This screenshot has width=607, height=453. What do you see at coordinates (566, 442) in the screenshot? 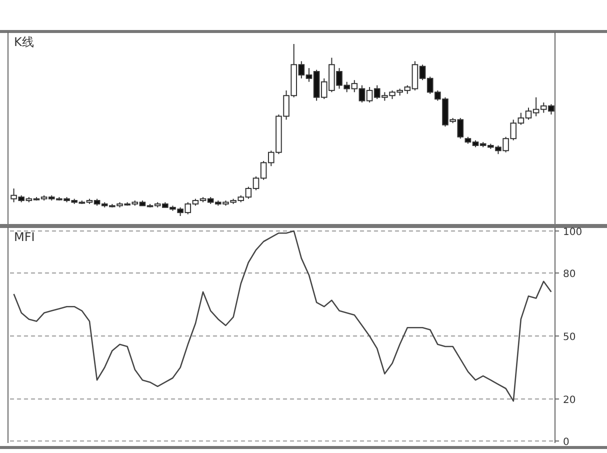
I see `y-tick-label: 0` at bounding box center [566, 442].